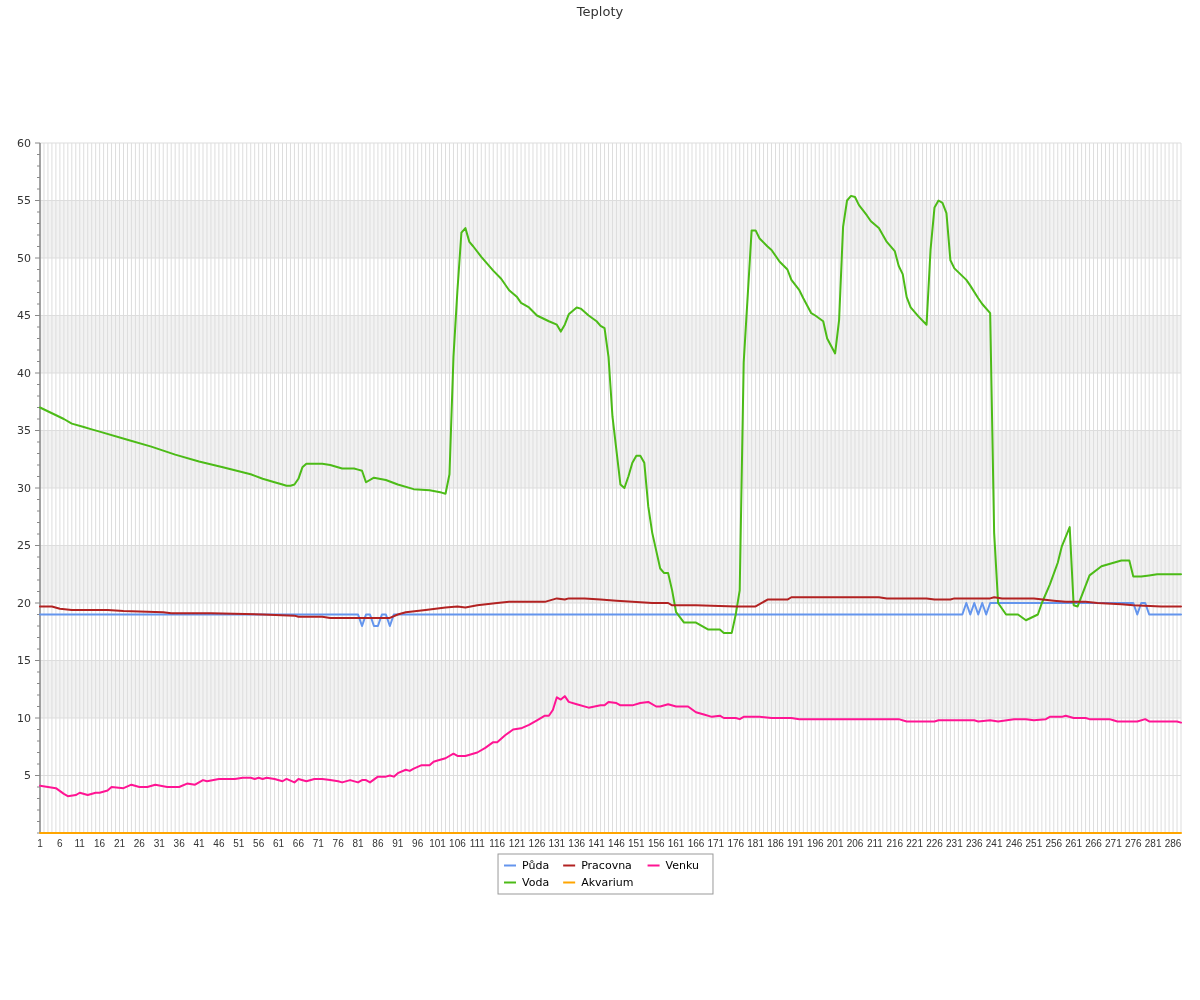 The width and height of the screenshot is (1200, 1000). I want to click on y-tick-label: 45, so click(24, 316).